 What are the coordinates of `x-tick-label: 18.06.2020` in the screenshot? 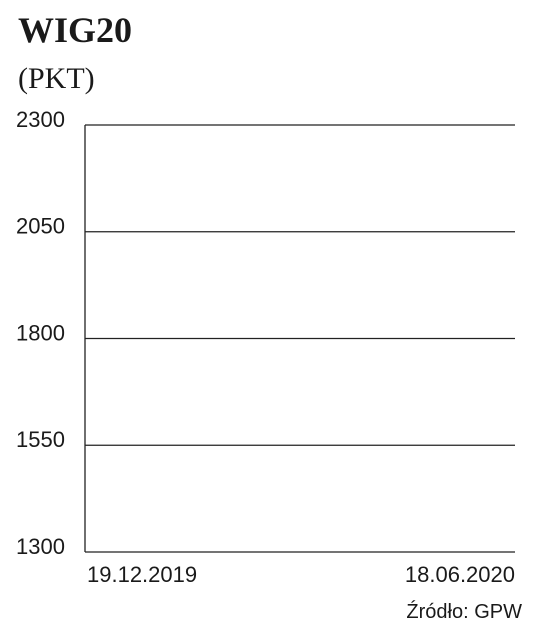 It's located at (460, 574).